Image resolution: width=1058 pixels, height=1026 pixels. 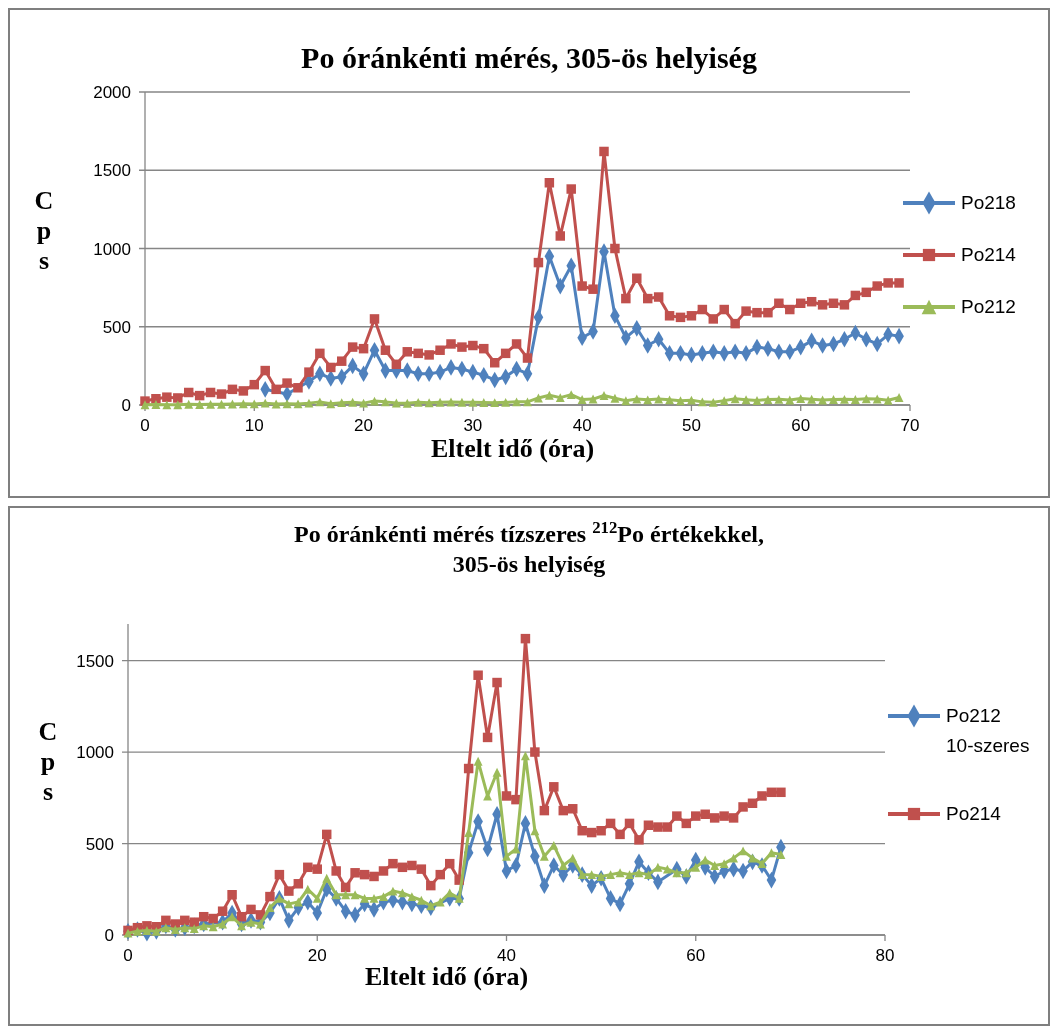 I want to click on legend-label: Po212, so click(x=988, y=306).